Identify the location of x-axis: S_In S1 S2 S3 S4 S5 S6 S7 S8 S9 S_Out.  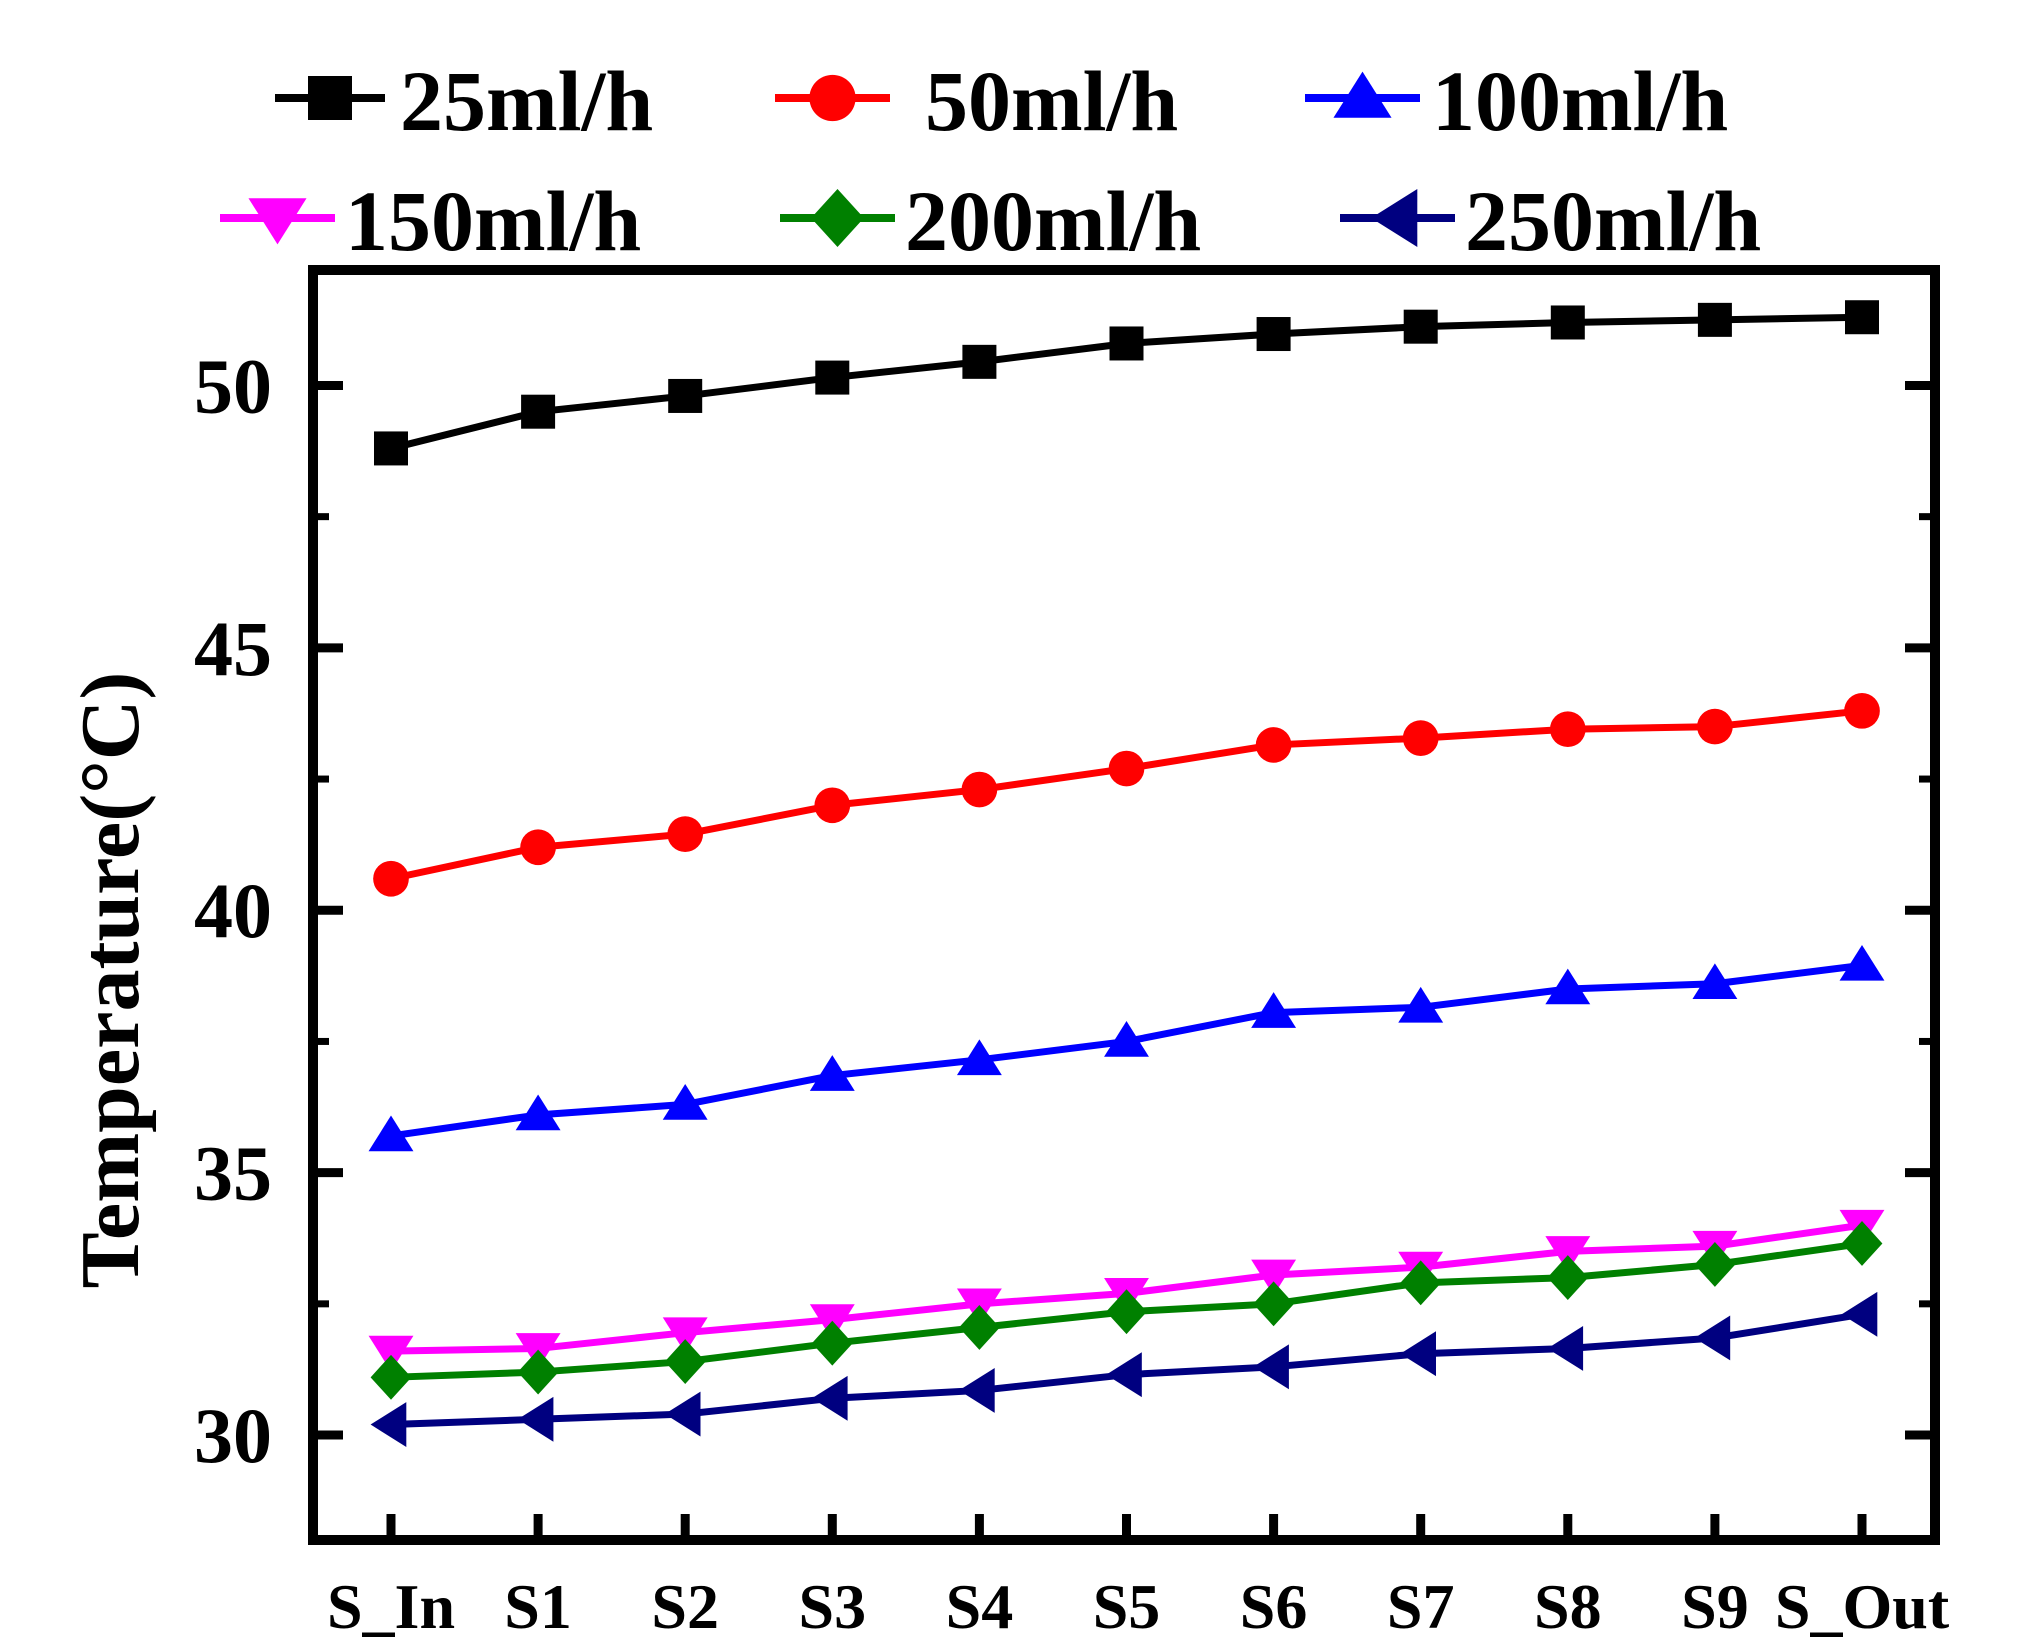
(1138, 1578).